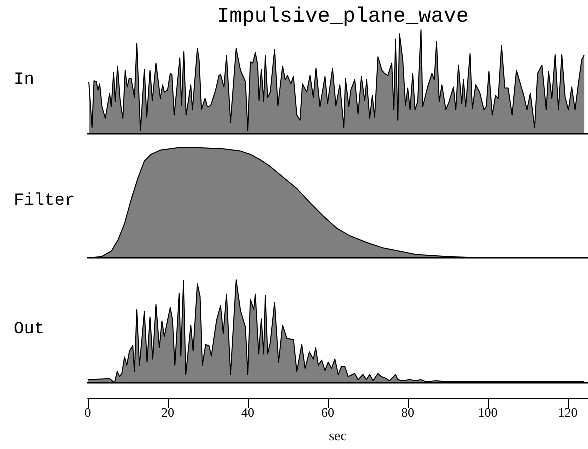 The height and width of the screenshot is (449, 588). I want to click on x-tick-label: 100, so click(488, 412).